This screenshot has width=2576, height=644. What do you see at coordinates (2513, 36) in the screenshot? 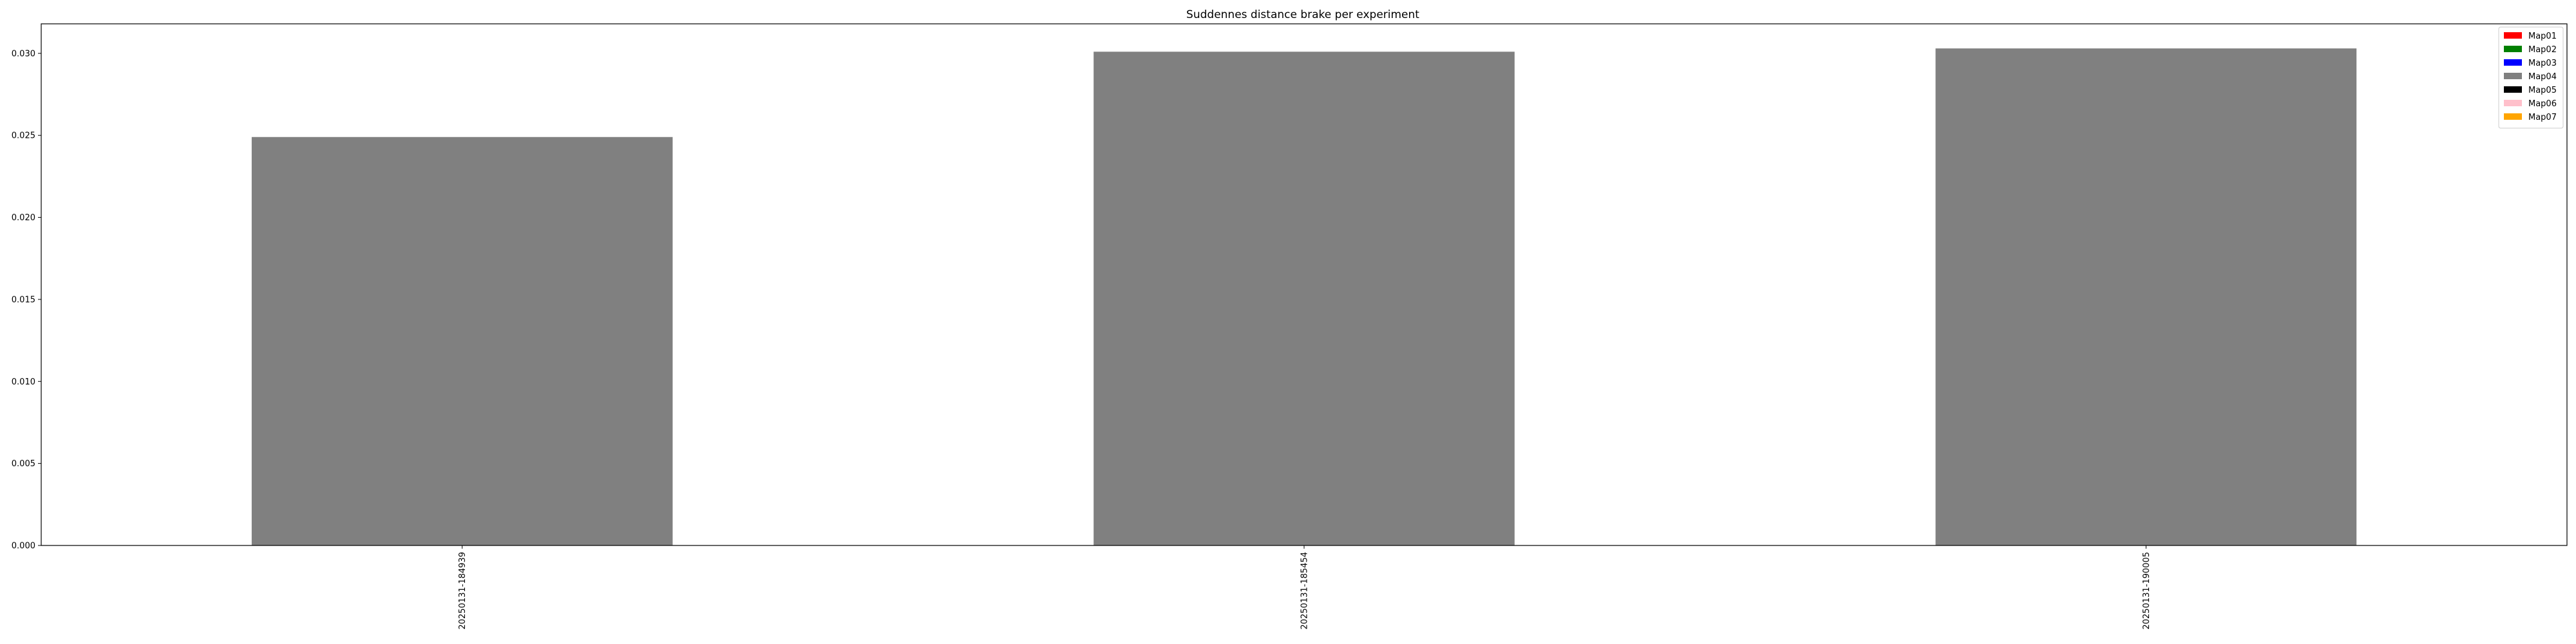
I see `legend-swatch-map01` at bounding box center [2513, 36].